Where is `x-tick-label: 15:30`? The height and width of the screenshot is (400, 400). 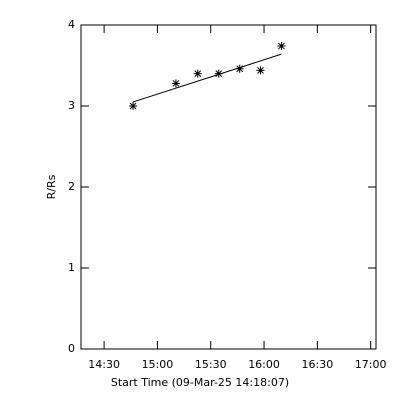 x-tick-label: 15:30 is located at coordinates (211, 364).